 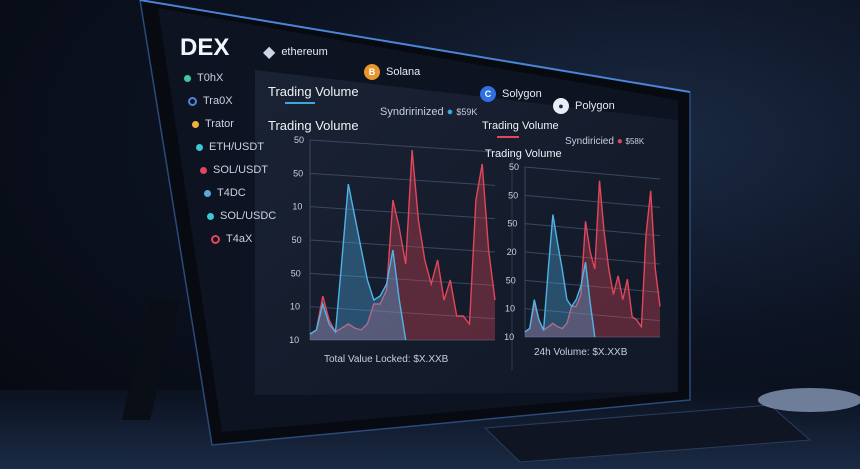 What do you see at coordinates (300, 103) in the screenshot?
I see `panel1-tab-underline` at bounding box center [300, 103].